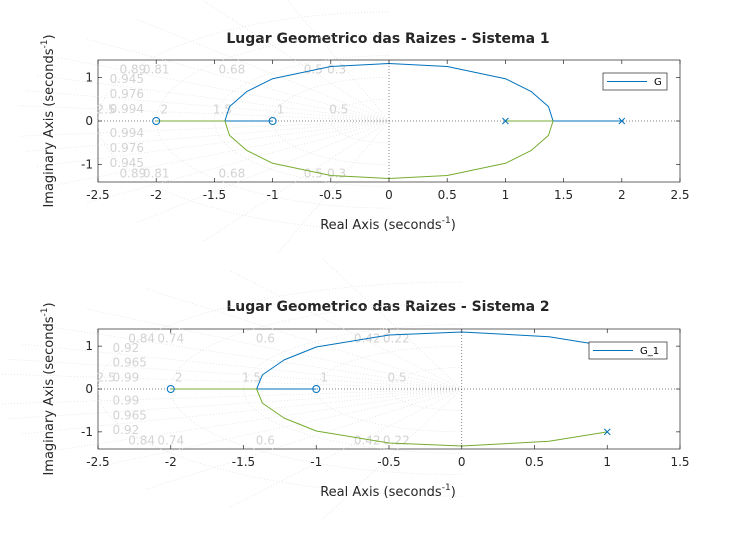  What do you see at coordinates (622, 195) in the screenshot?
I see `x-tick-label: 2` at bounding box center [622, 195].